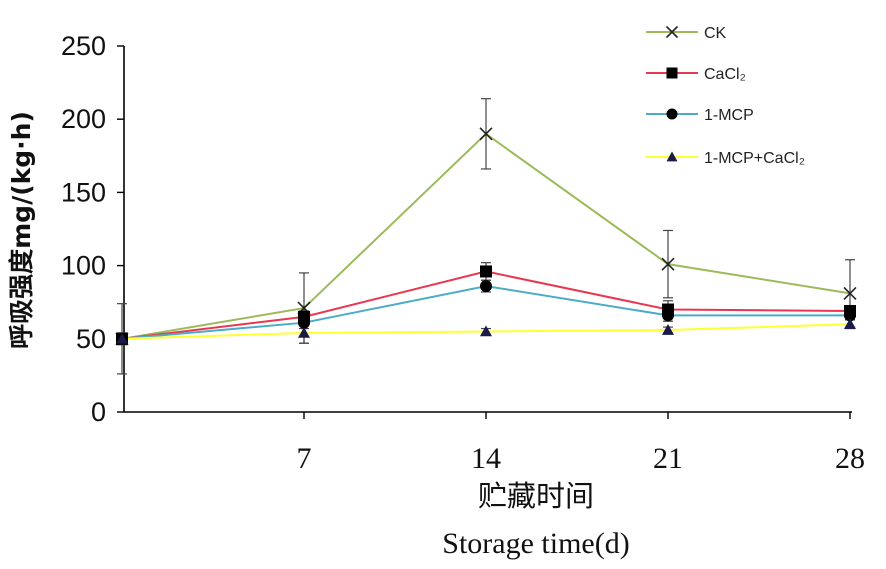 The image size is (886, 569). I want to click on legend-item: CaCl₂, so click(696, 74).